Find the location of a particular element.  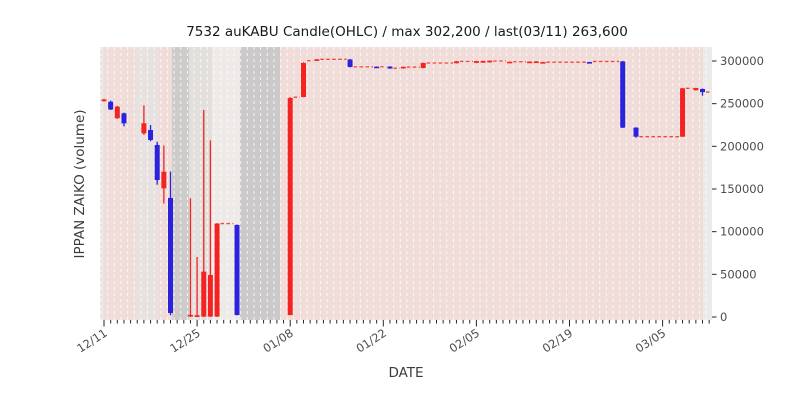

y-axis: 0 50000 100000 150000 200000 250000 300000 is located at coordinates (738, 189).